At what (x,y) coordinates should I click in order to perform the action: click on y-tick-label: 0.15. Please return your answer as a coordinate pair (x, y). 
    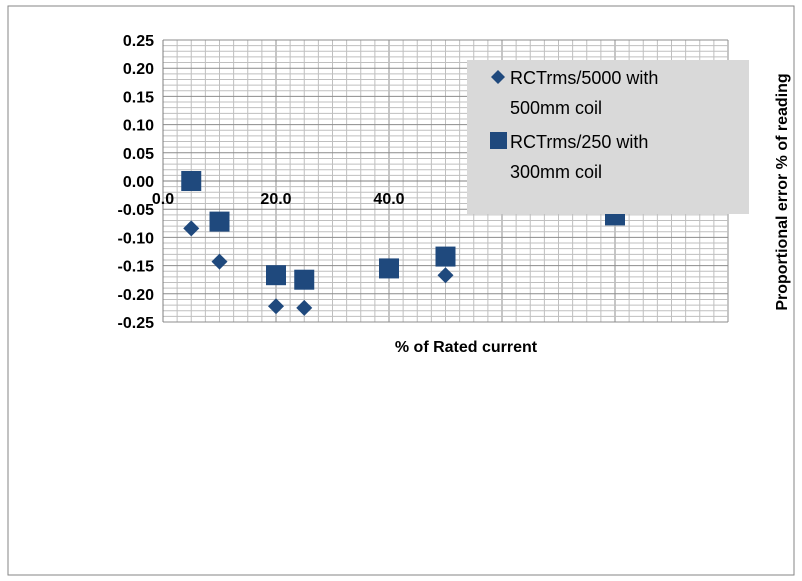
    Looking at the image, I should click on (138, 97).